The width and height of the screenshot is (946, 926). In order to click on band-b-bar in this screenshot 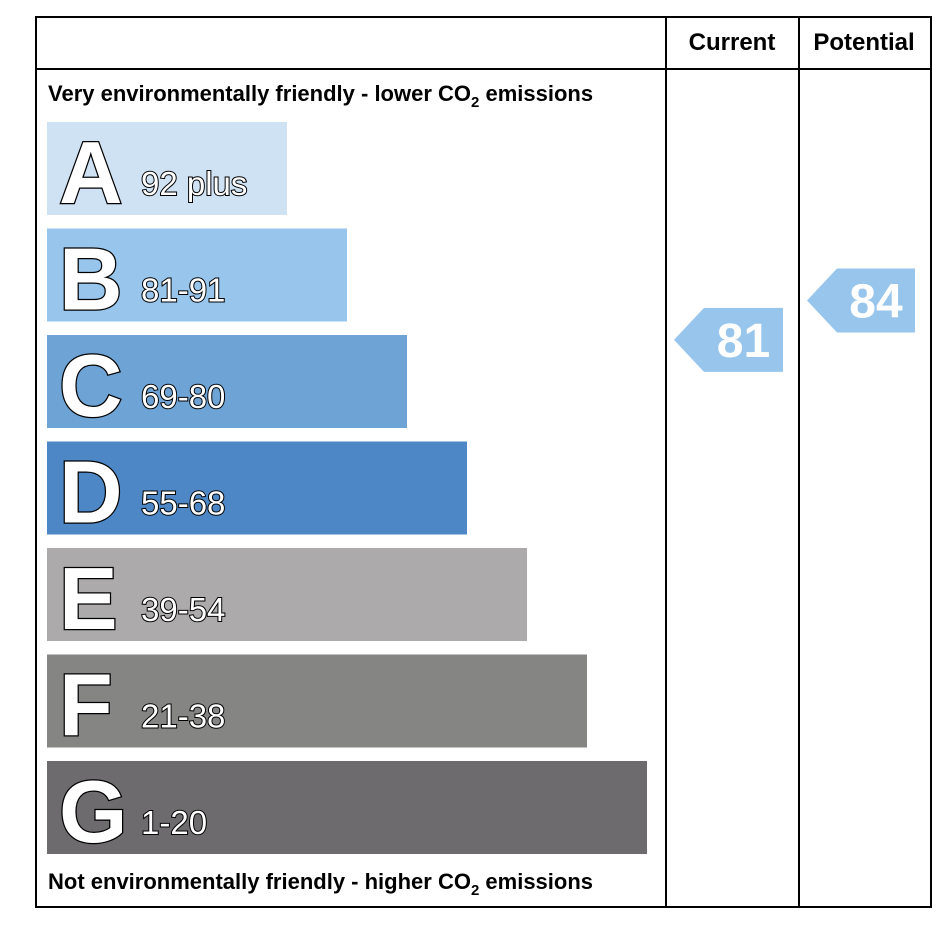, I will do `click(197, 275)`.